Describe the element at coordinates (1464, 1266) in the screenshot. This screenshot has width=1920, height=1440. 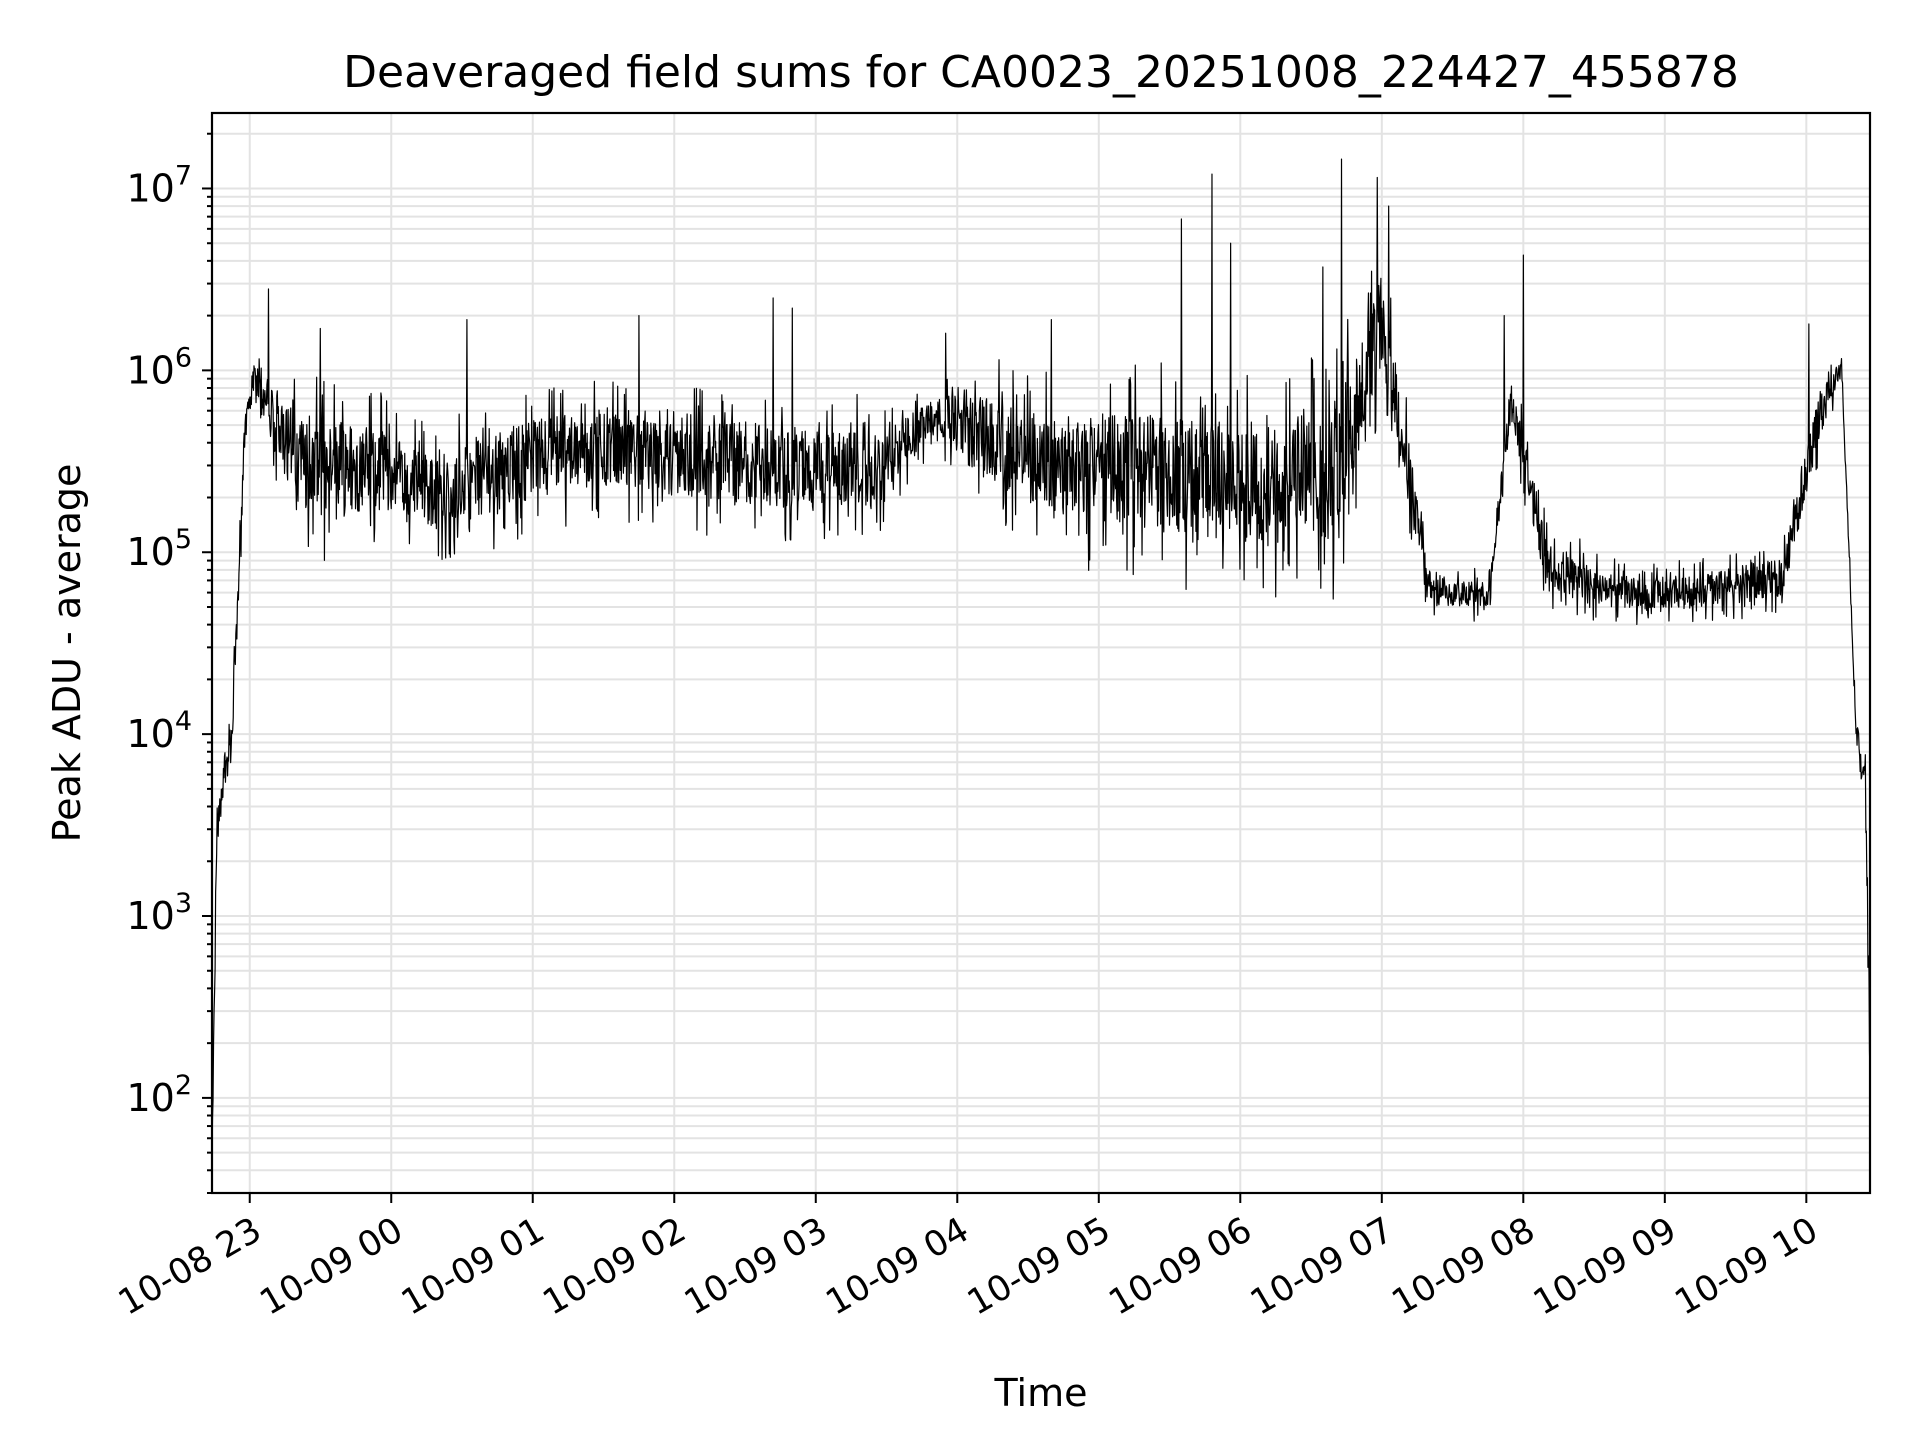
I see `x-tick-label: 10-09 08` at that location.